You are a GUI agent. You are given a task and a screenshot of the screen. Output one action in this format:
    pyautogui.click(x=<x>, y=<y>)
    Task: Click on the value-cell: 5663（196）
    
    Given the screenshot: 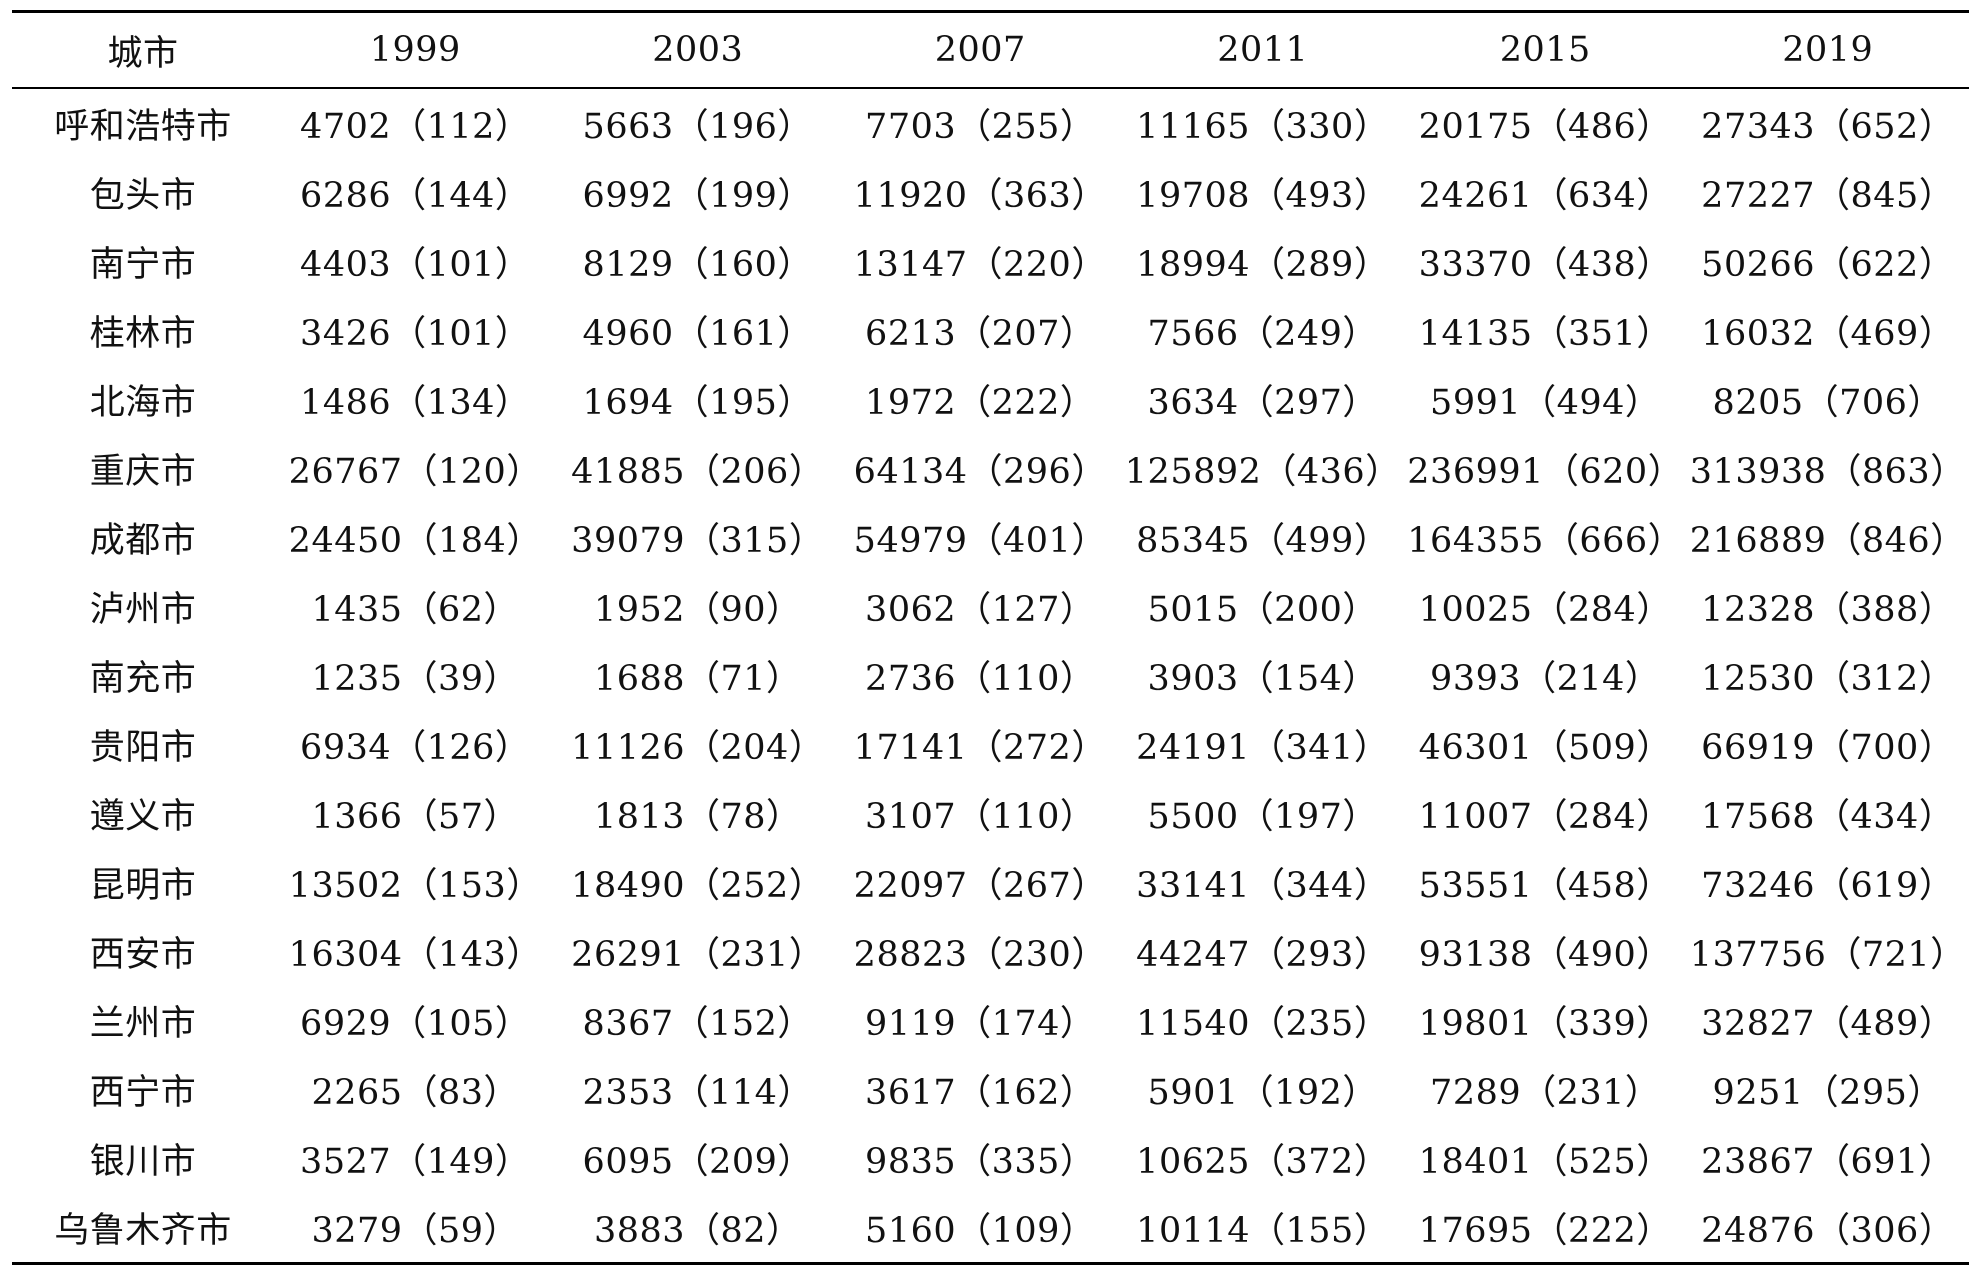 What is the action you would take?
    pyautogui.click(x=697, y=127)
    